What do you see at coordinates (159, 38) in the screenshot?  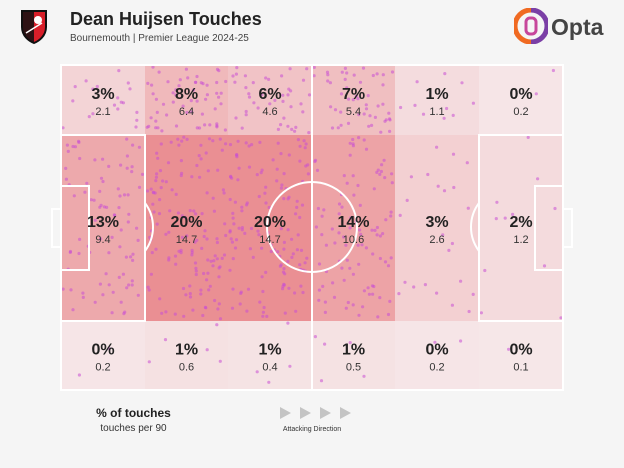 I see `page-subtitle: Bournemouth | Premier League 2024-25` at bounding box center [159, 38].